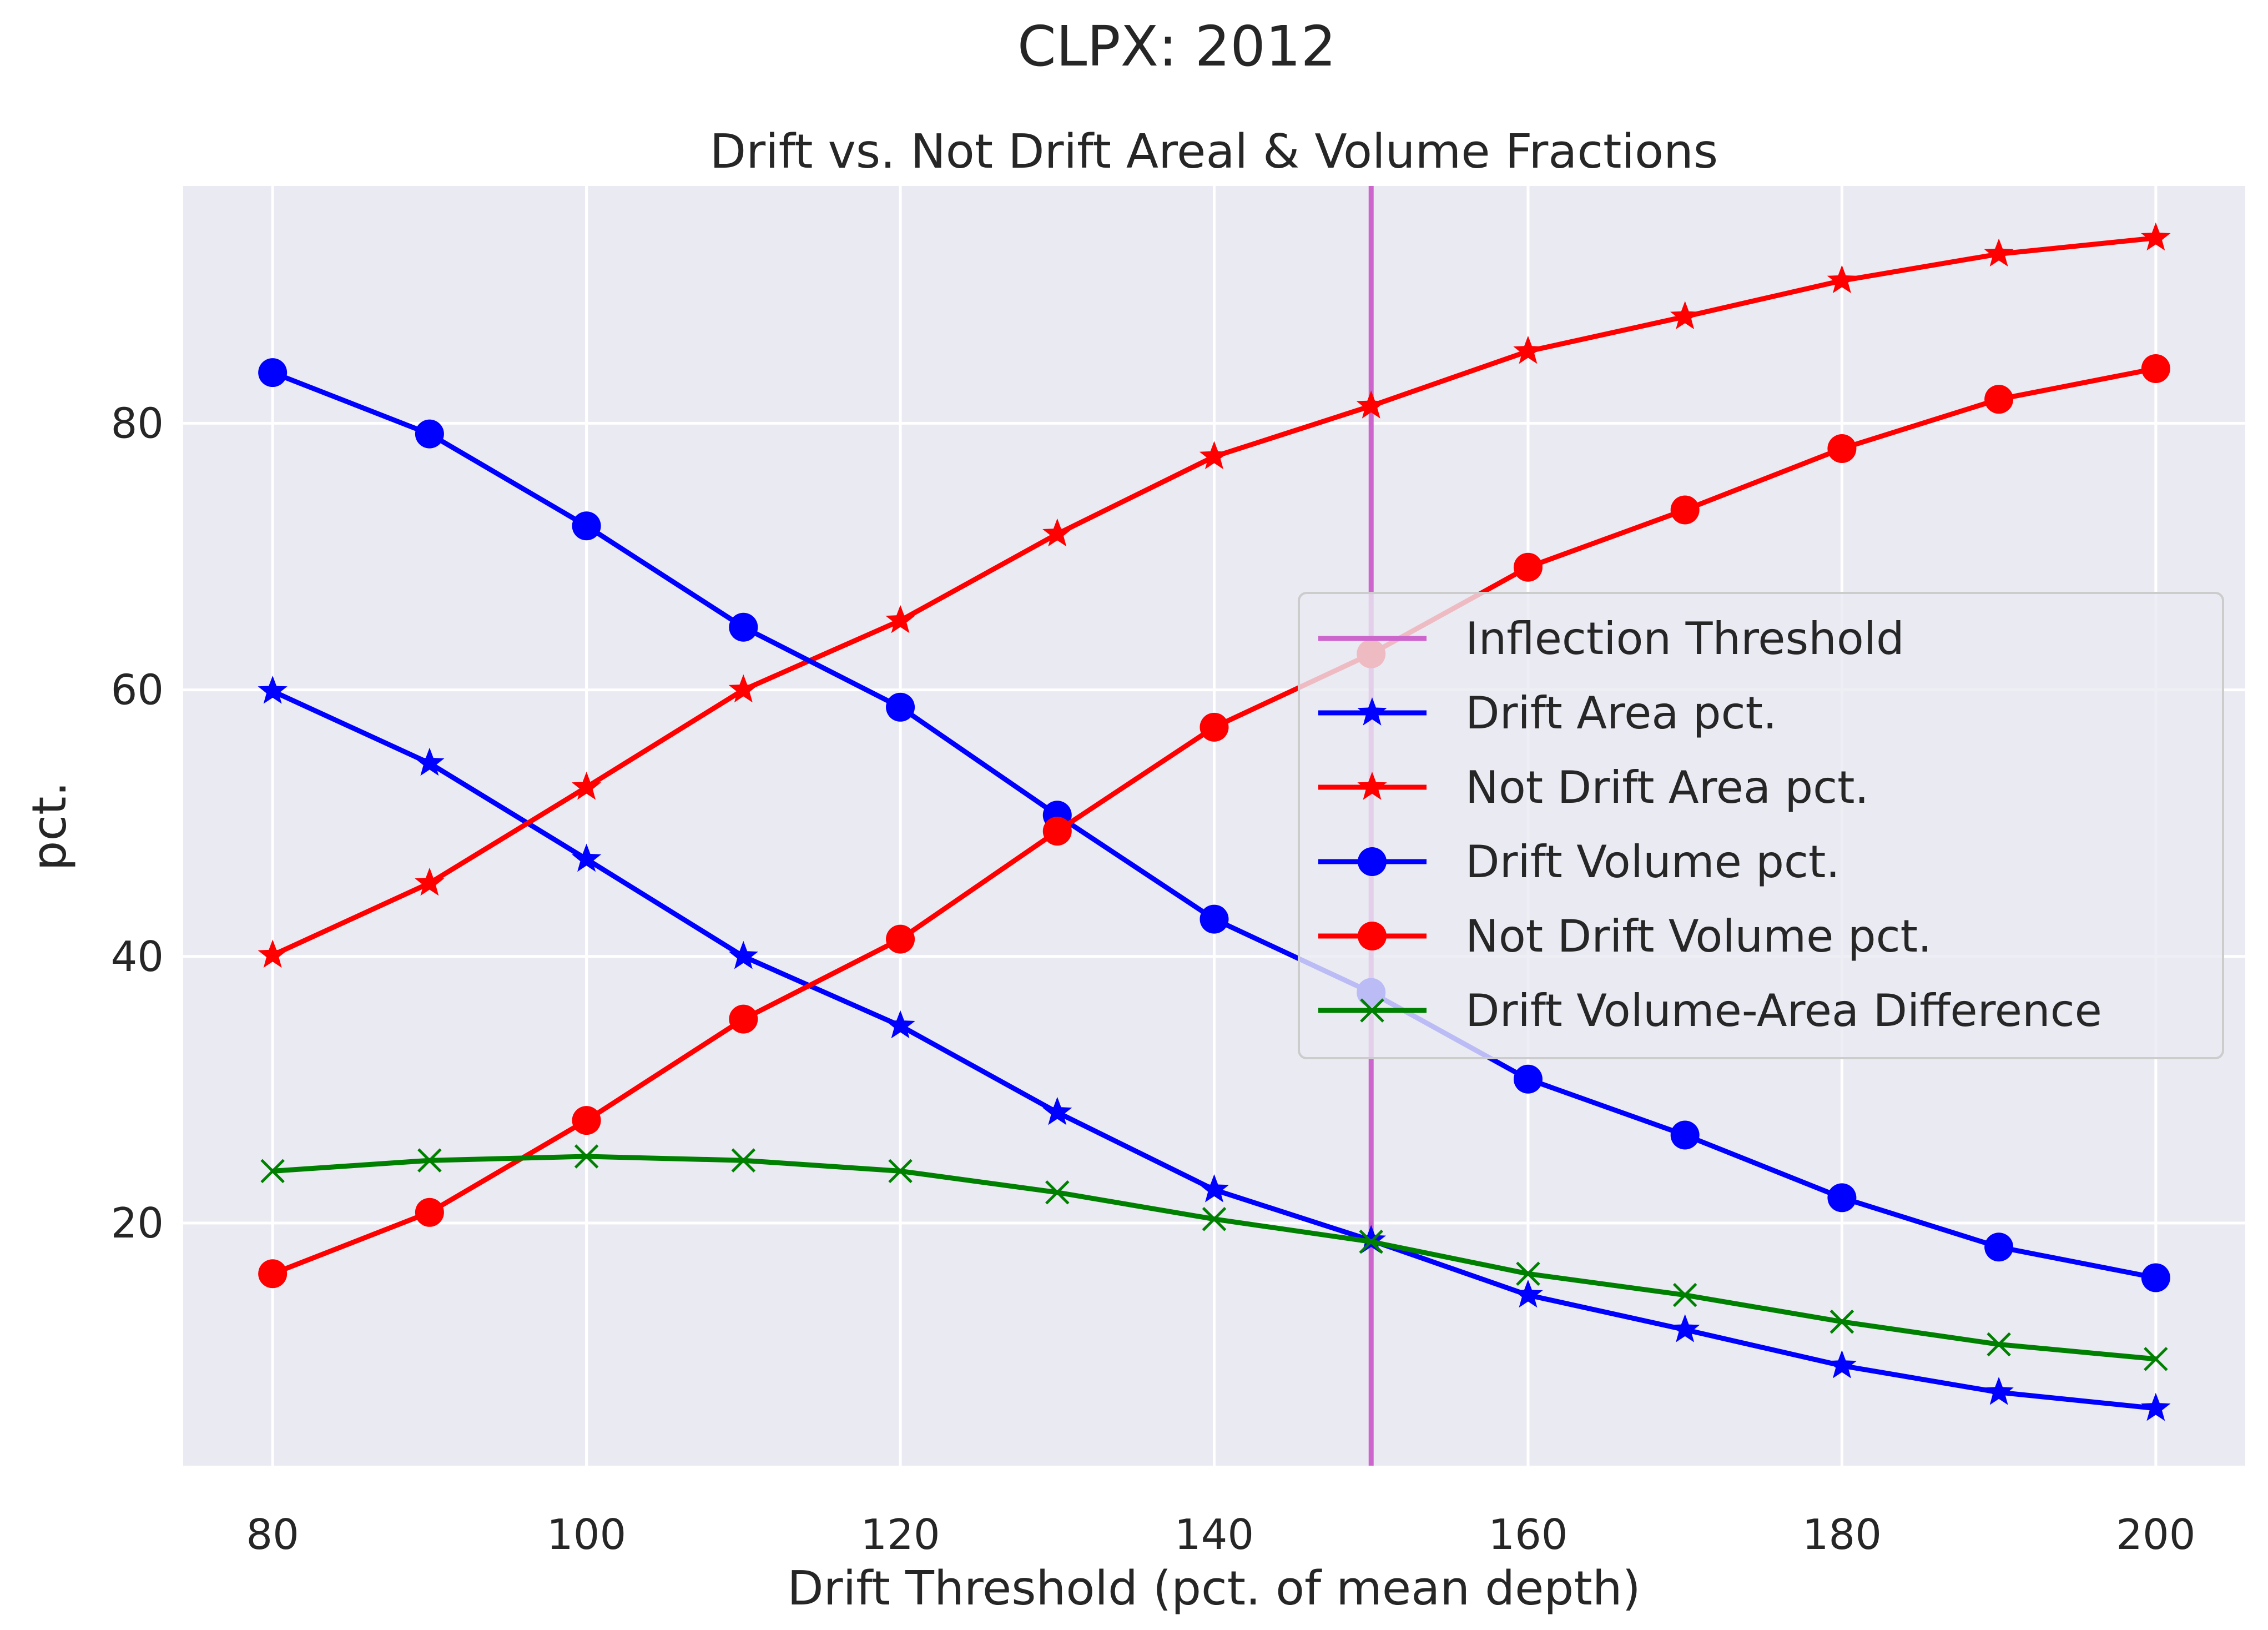 Image resolution: width=2268 pixels, height=1630 pixels. Describe the element at coordinates (1528, 1534) in the screenshot. I see `x-tick-label: 160` at that location.